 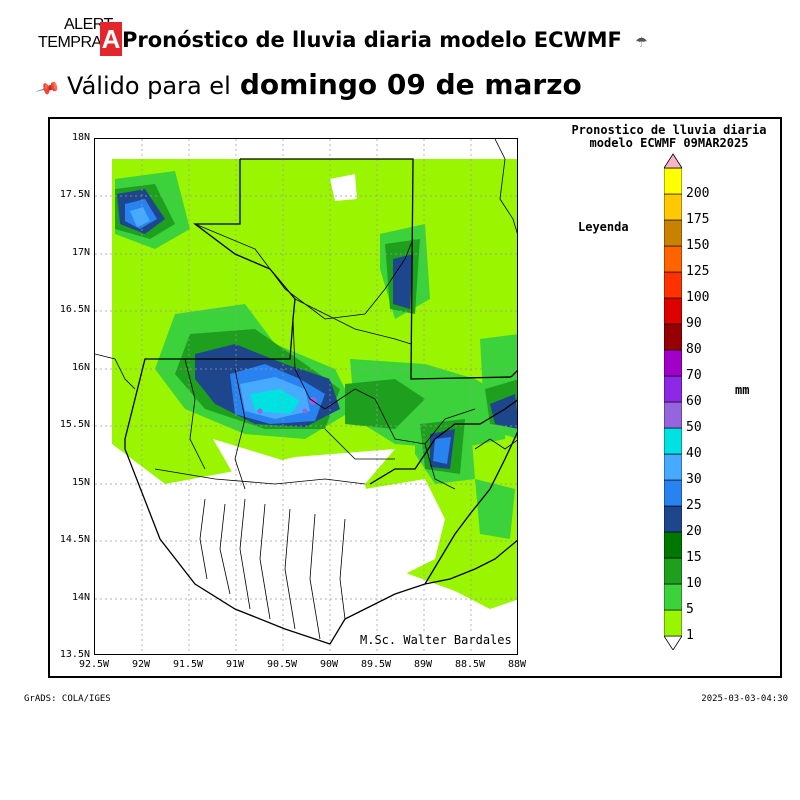 I want to click on pushpin-icon: 📌, so click(x=48, y=88).